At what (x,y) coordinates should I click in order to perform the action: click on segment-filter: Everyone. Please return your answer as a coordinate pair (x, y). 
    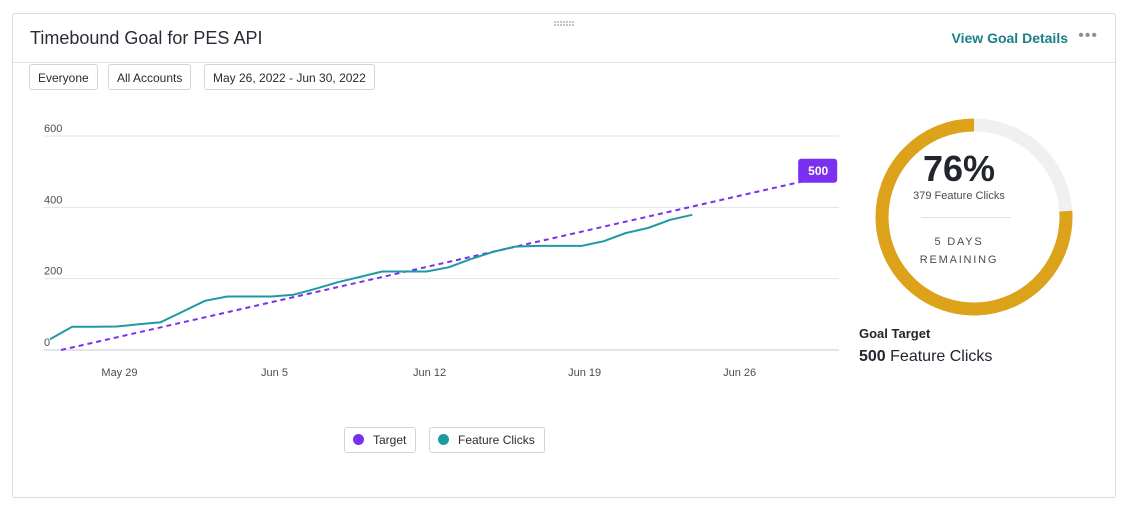
    Looking at the image, I should click on (63, 77).